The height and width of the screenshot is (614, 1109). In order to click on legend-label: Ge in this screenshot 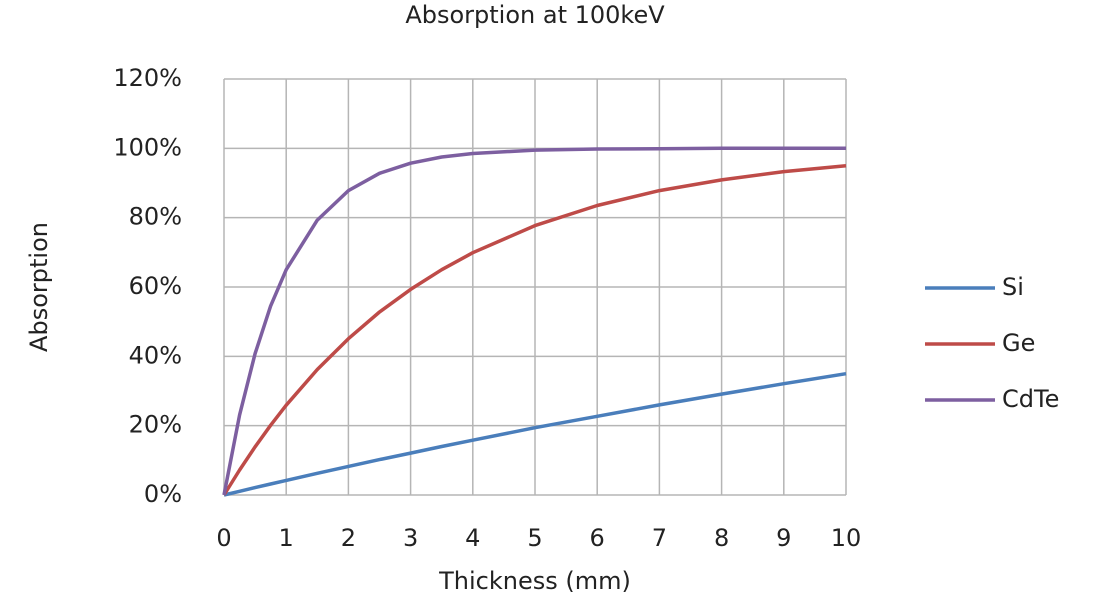, I will do `click(1018, 343)`.